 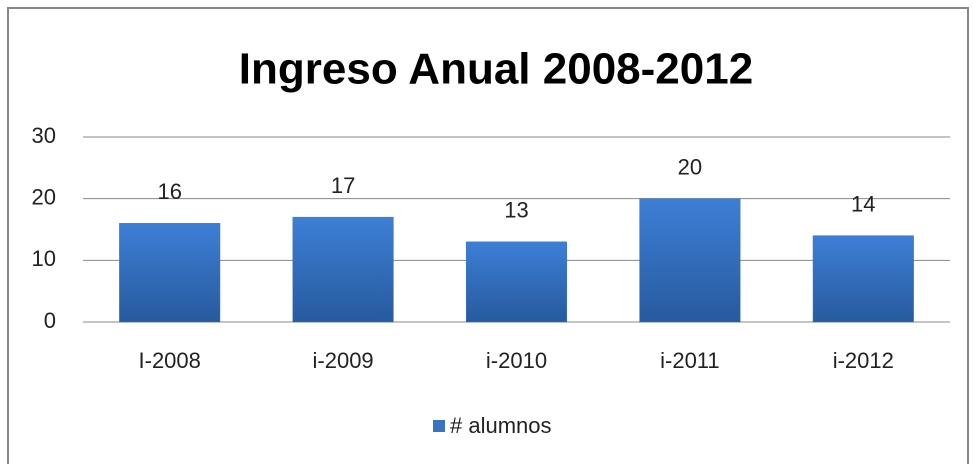 I want to click on data-label: 17, so click(x=343, y=185).